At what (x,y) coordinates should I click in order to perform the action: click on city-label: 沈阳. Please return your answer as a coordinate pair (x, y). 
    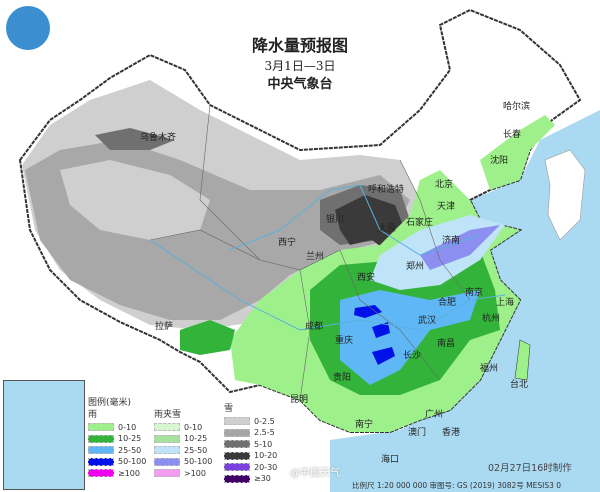
    Looking at the image, I should click on (499, 161).